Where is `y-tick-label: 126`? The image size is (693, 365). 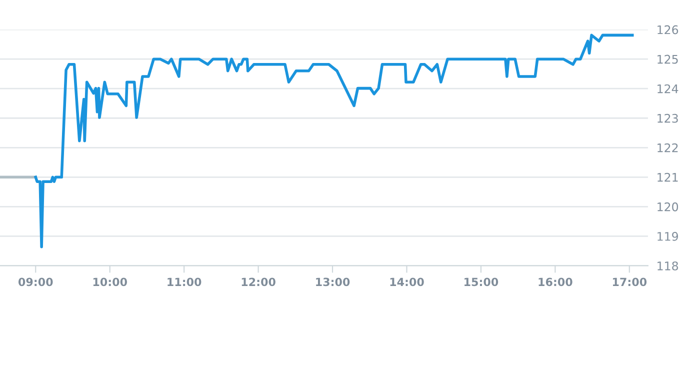 y-tick-label: 126 is located at coordinates (668, 29).